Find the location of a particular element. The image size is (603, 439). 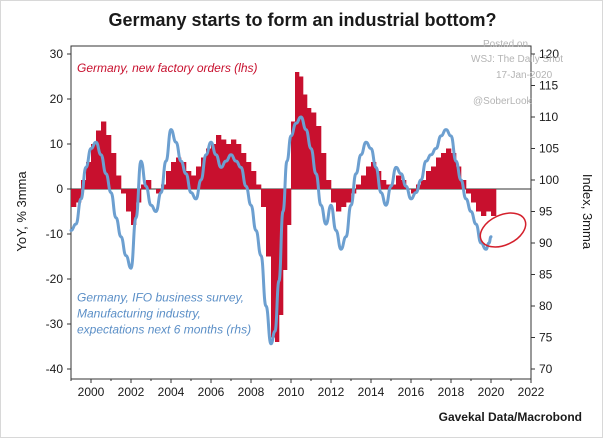

left-tick-label: -20 is located at coordinates (55, 279).